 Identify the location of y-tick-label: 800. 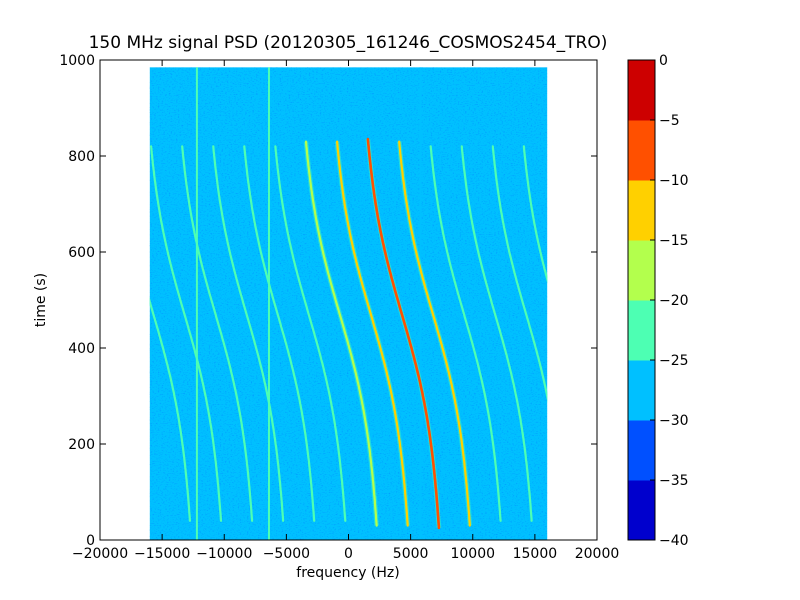
(81, 157).